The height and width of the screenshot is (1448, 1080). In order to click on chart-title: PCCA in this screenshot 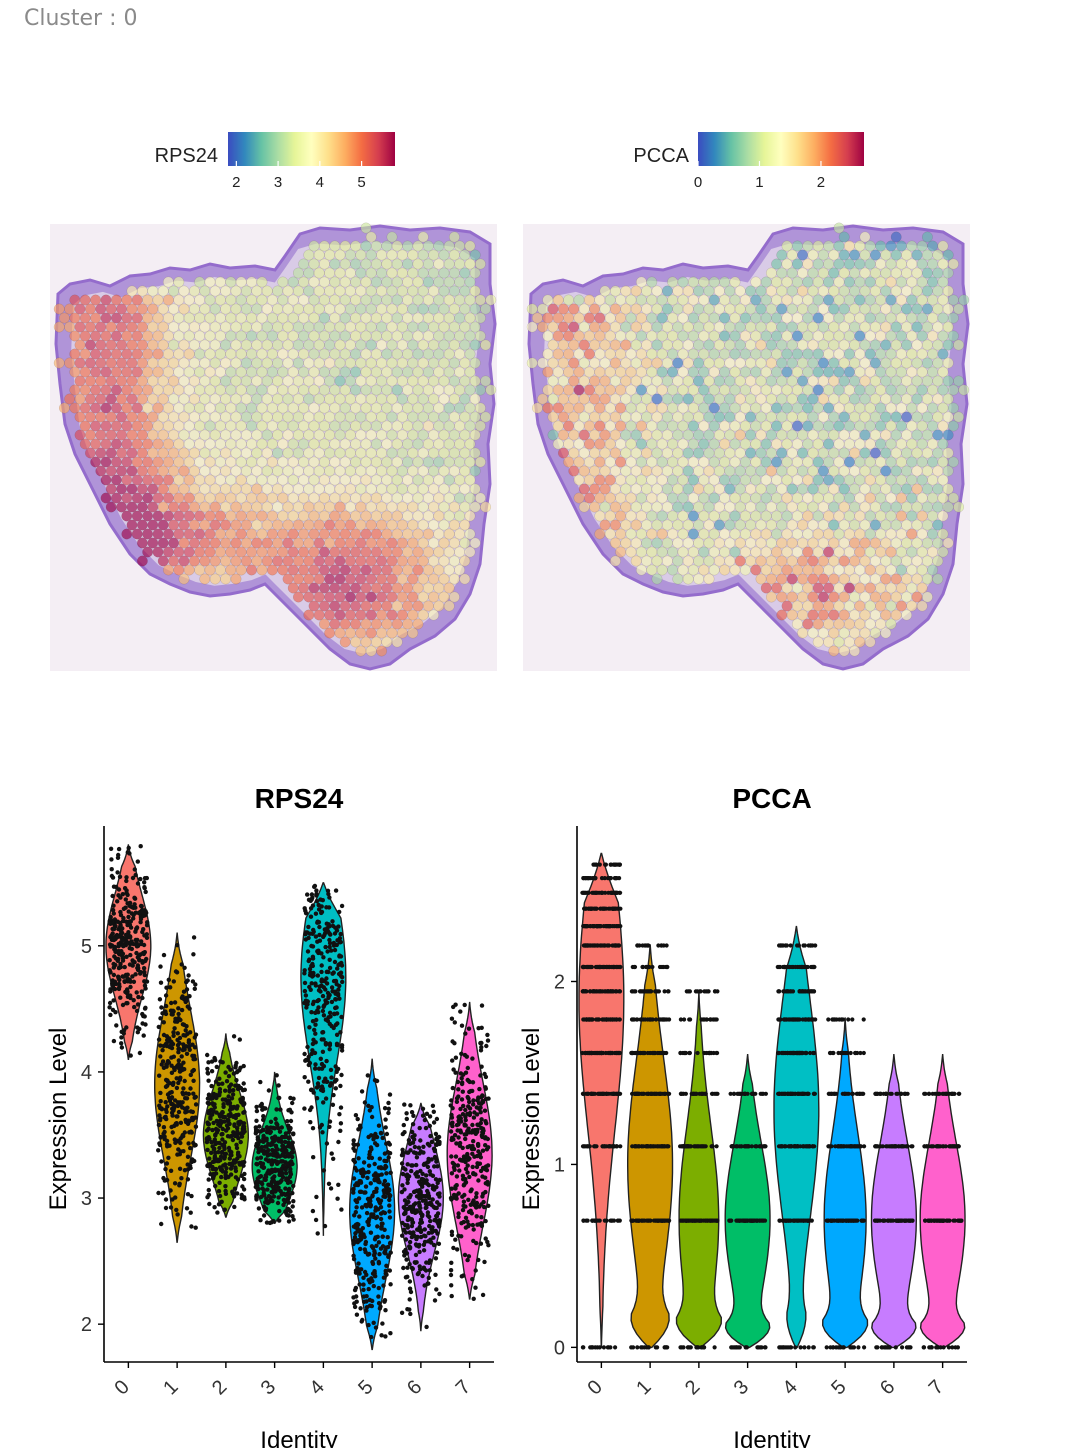, I will do `click(771, 798)`.